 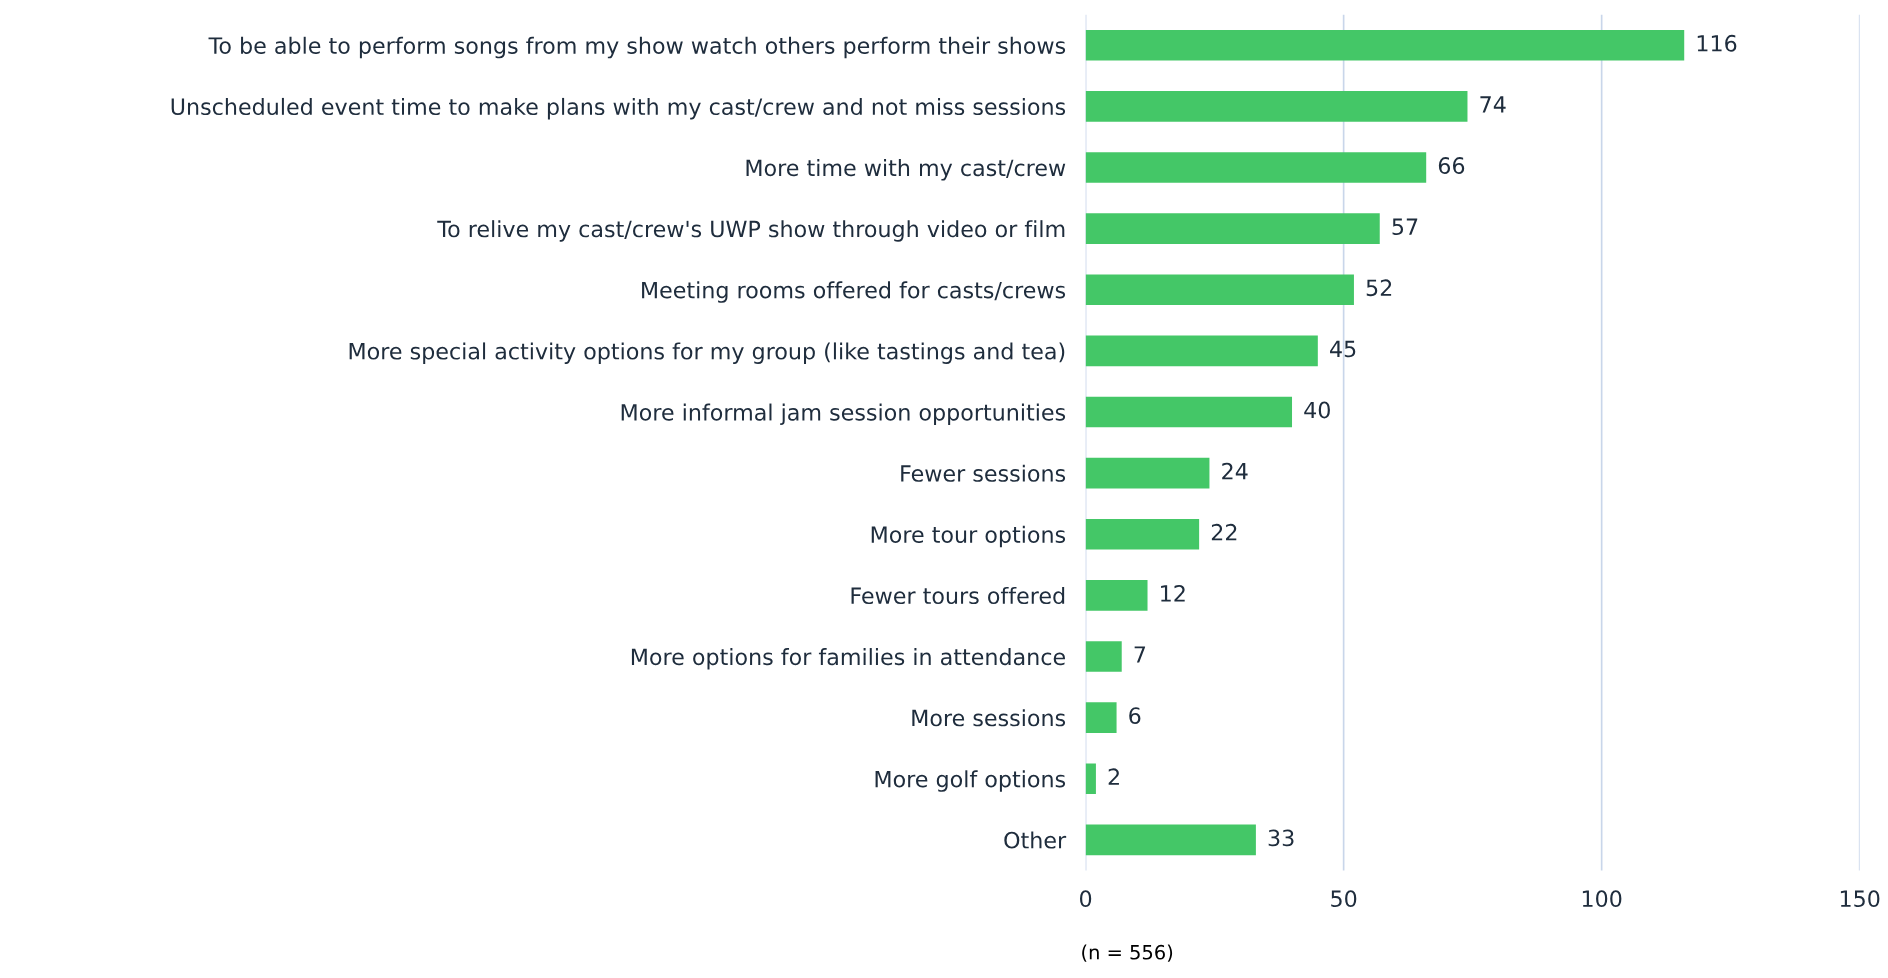 What do you see at coordinates (1127, 953) in the screenshot?
I see `text: (n = 556)` at bounding box center [1127, 953].